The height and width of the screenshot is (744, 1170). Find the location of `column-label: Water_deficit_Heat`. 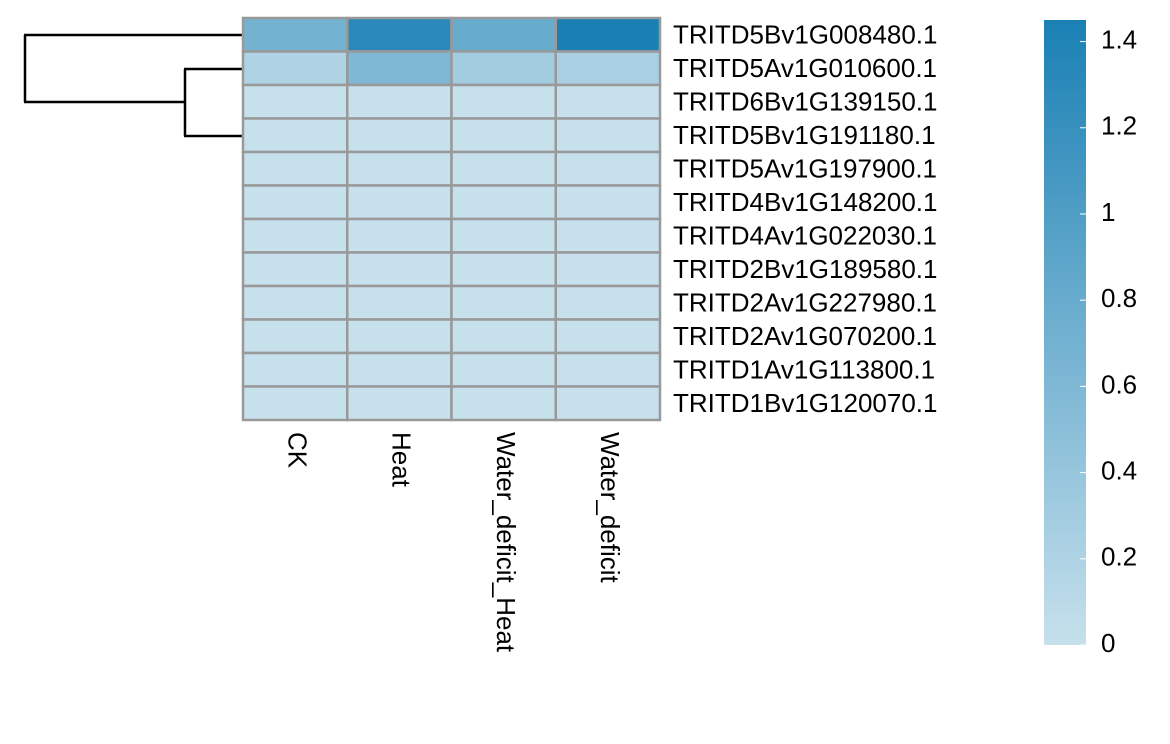

column-label: Water_deficit_Heat is located at coordinates (506, 542).